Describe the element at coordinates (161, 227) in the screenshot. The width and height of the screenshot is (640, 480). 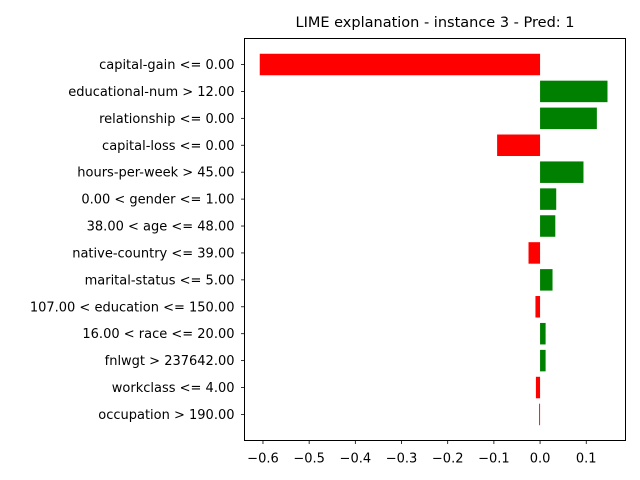
I see `y-tick-label: 38.00 < age <= 48.00` at that location.